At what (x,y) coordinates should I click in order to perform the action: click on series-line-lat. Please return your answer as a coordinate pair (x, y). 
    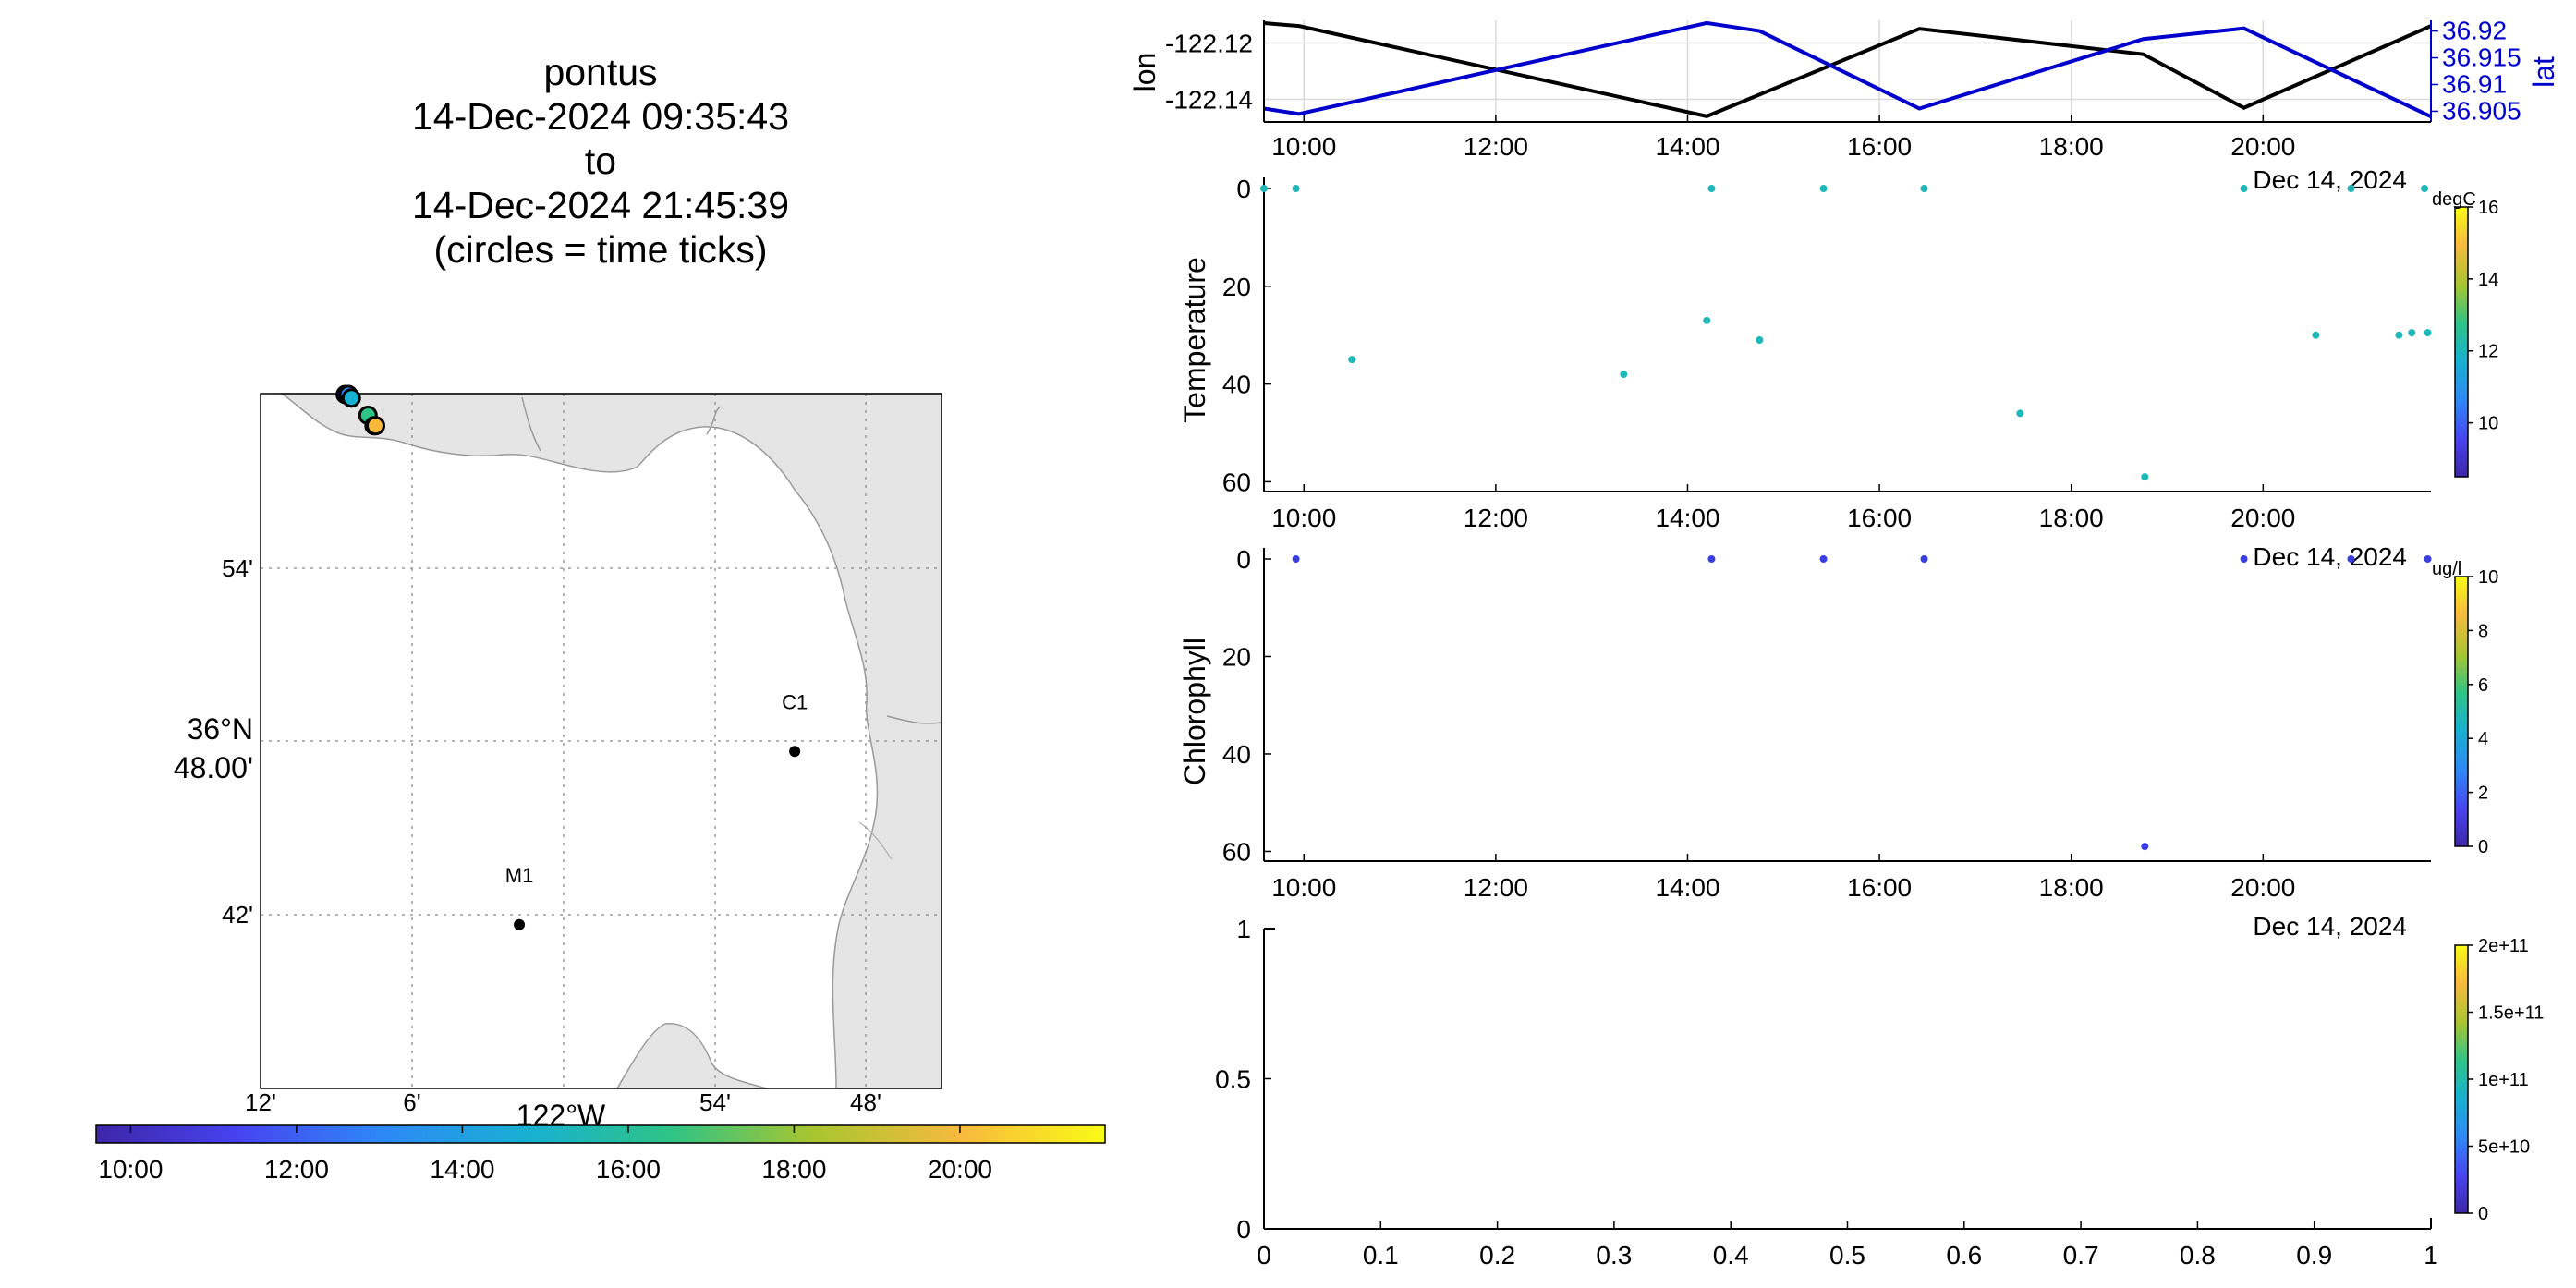
    Looking at the image, I should click on (1847, 69).